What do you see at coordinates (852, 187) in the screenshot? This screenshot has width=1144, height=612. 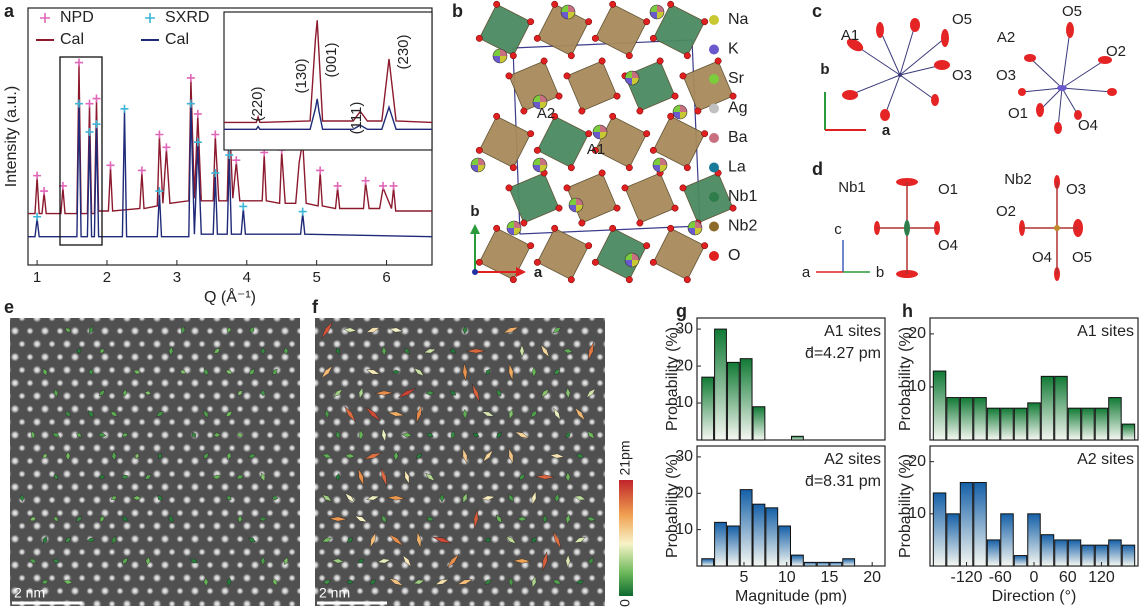 I see `atom-label: Nb1` at bounding box center [852, 187].